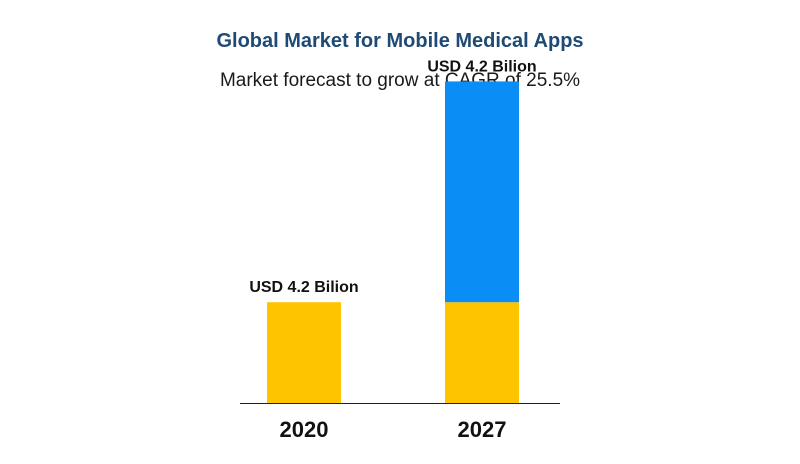  Describe the element at coordinates (482, 352) in the screenshot. I see `bar-2027-base` at that location.